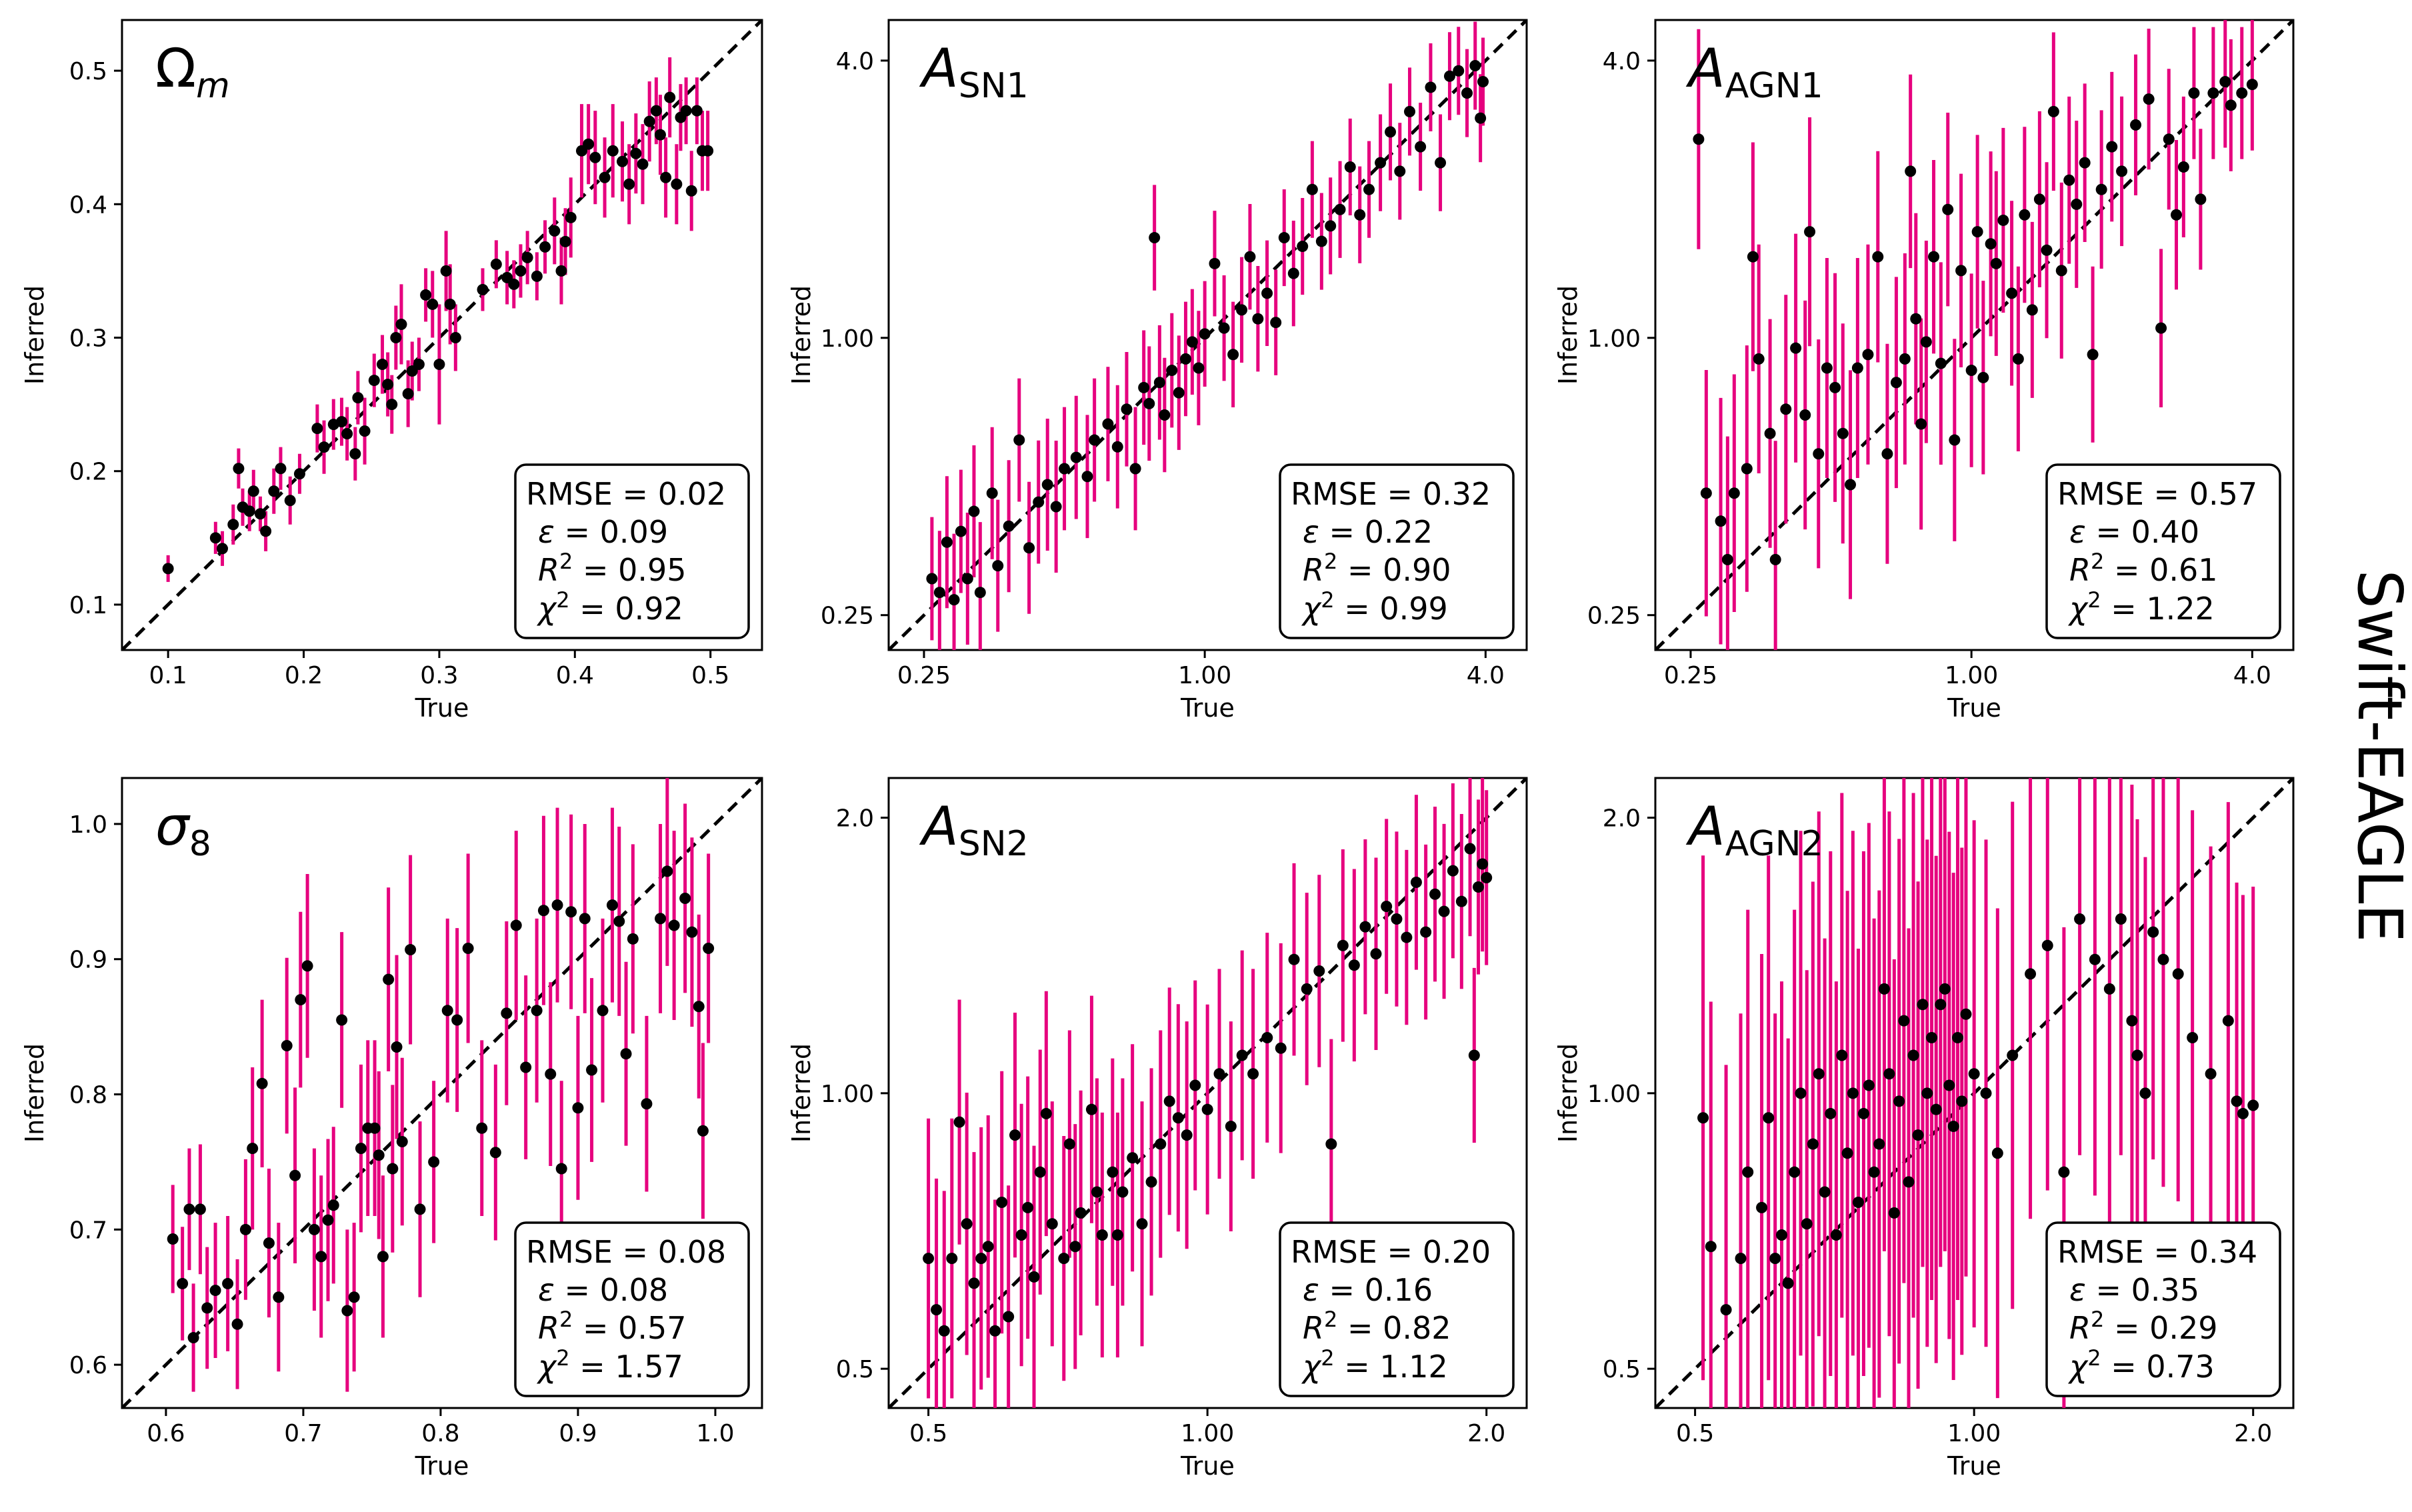 The width and height of the screenshot is (2412, 1512). What do you see at coordinates (2252, 675) in the screenshot?
I see `x-tick-label: 4.0` at bounding box center [2252, 675].